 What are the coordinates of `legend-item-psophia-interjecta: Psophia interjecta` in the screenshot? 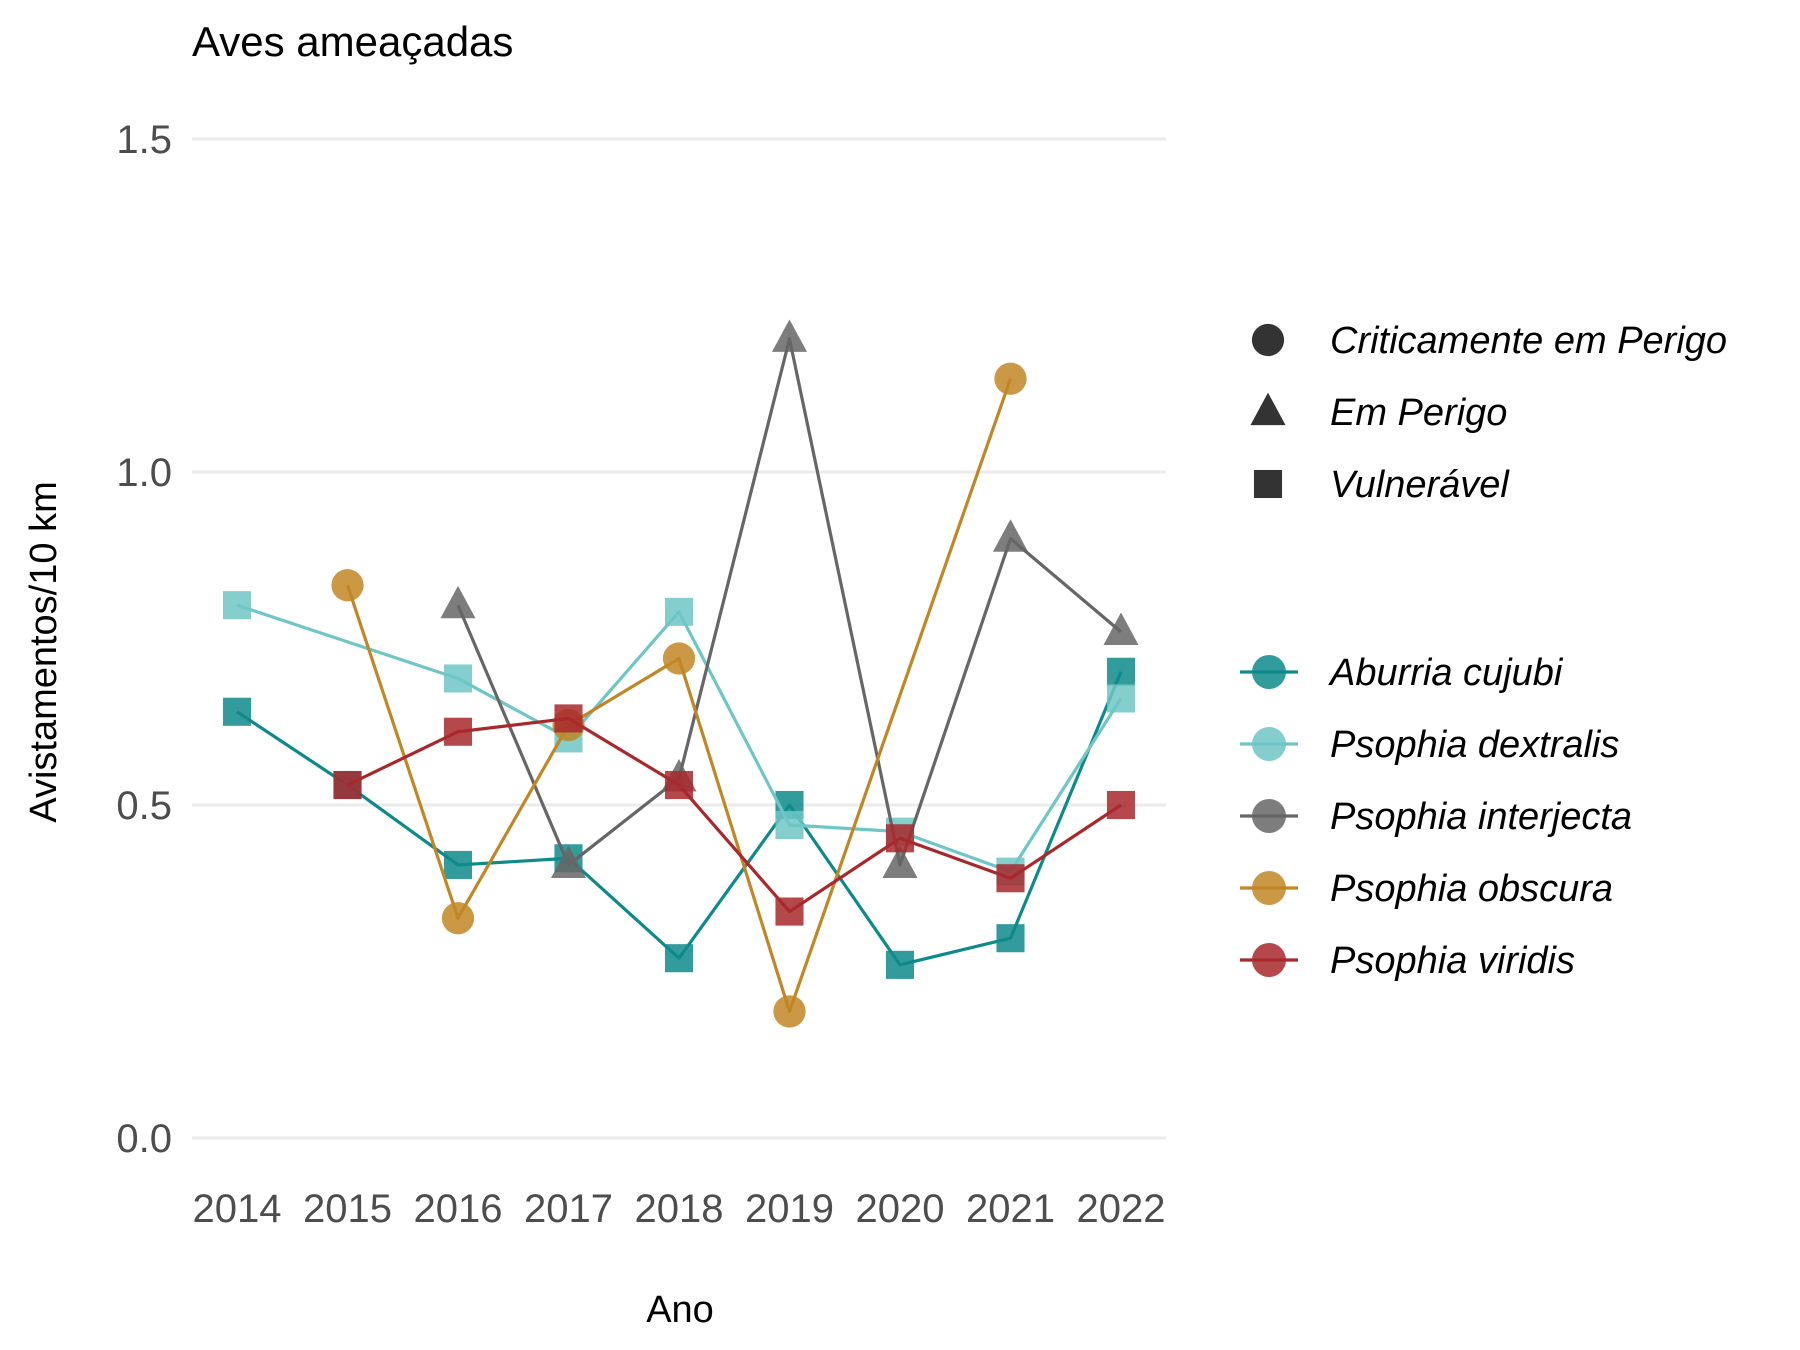 It's located at (1436, 817).